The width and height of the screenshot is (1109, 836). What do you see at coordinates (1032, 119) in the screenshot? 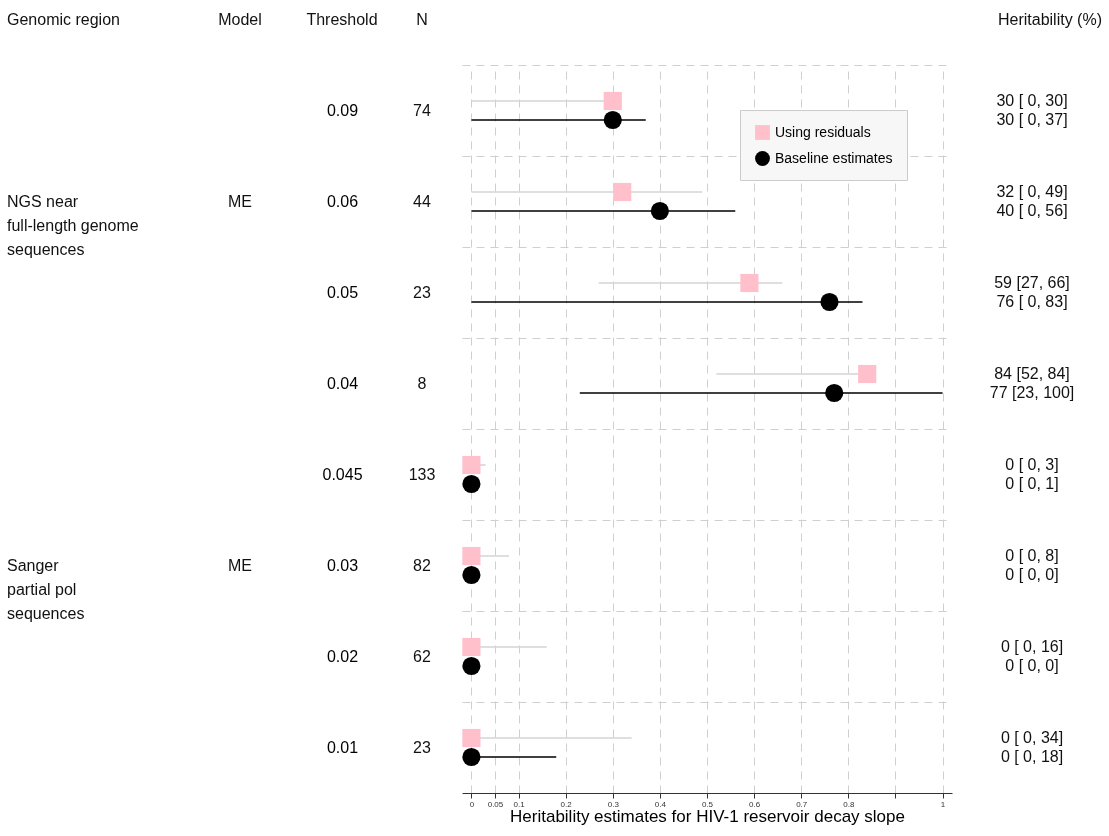
I see `text: 30 [ 0, 37]` at bounding box center [1032, 119].